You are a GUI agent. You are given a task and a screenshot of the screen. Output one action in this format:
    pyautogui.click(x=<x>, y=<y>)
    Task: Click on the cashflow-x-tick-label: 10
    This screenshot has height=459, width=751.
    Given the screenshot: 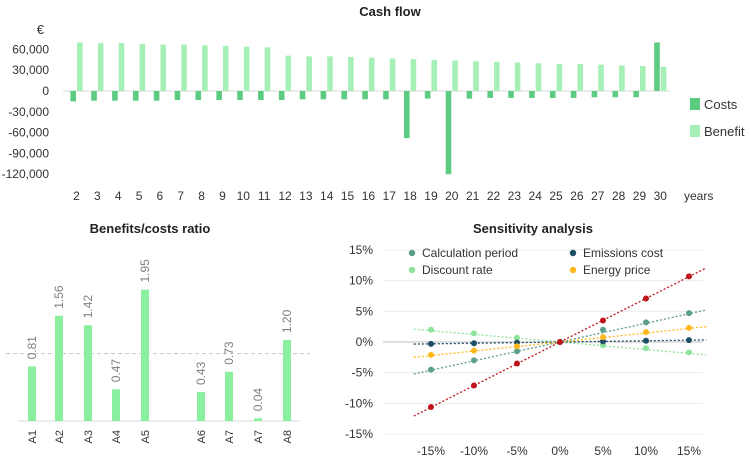 What is the action you would take?
    pyautogui.click(x=244, y=196)
    